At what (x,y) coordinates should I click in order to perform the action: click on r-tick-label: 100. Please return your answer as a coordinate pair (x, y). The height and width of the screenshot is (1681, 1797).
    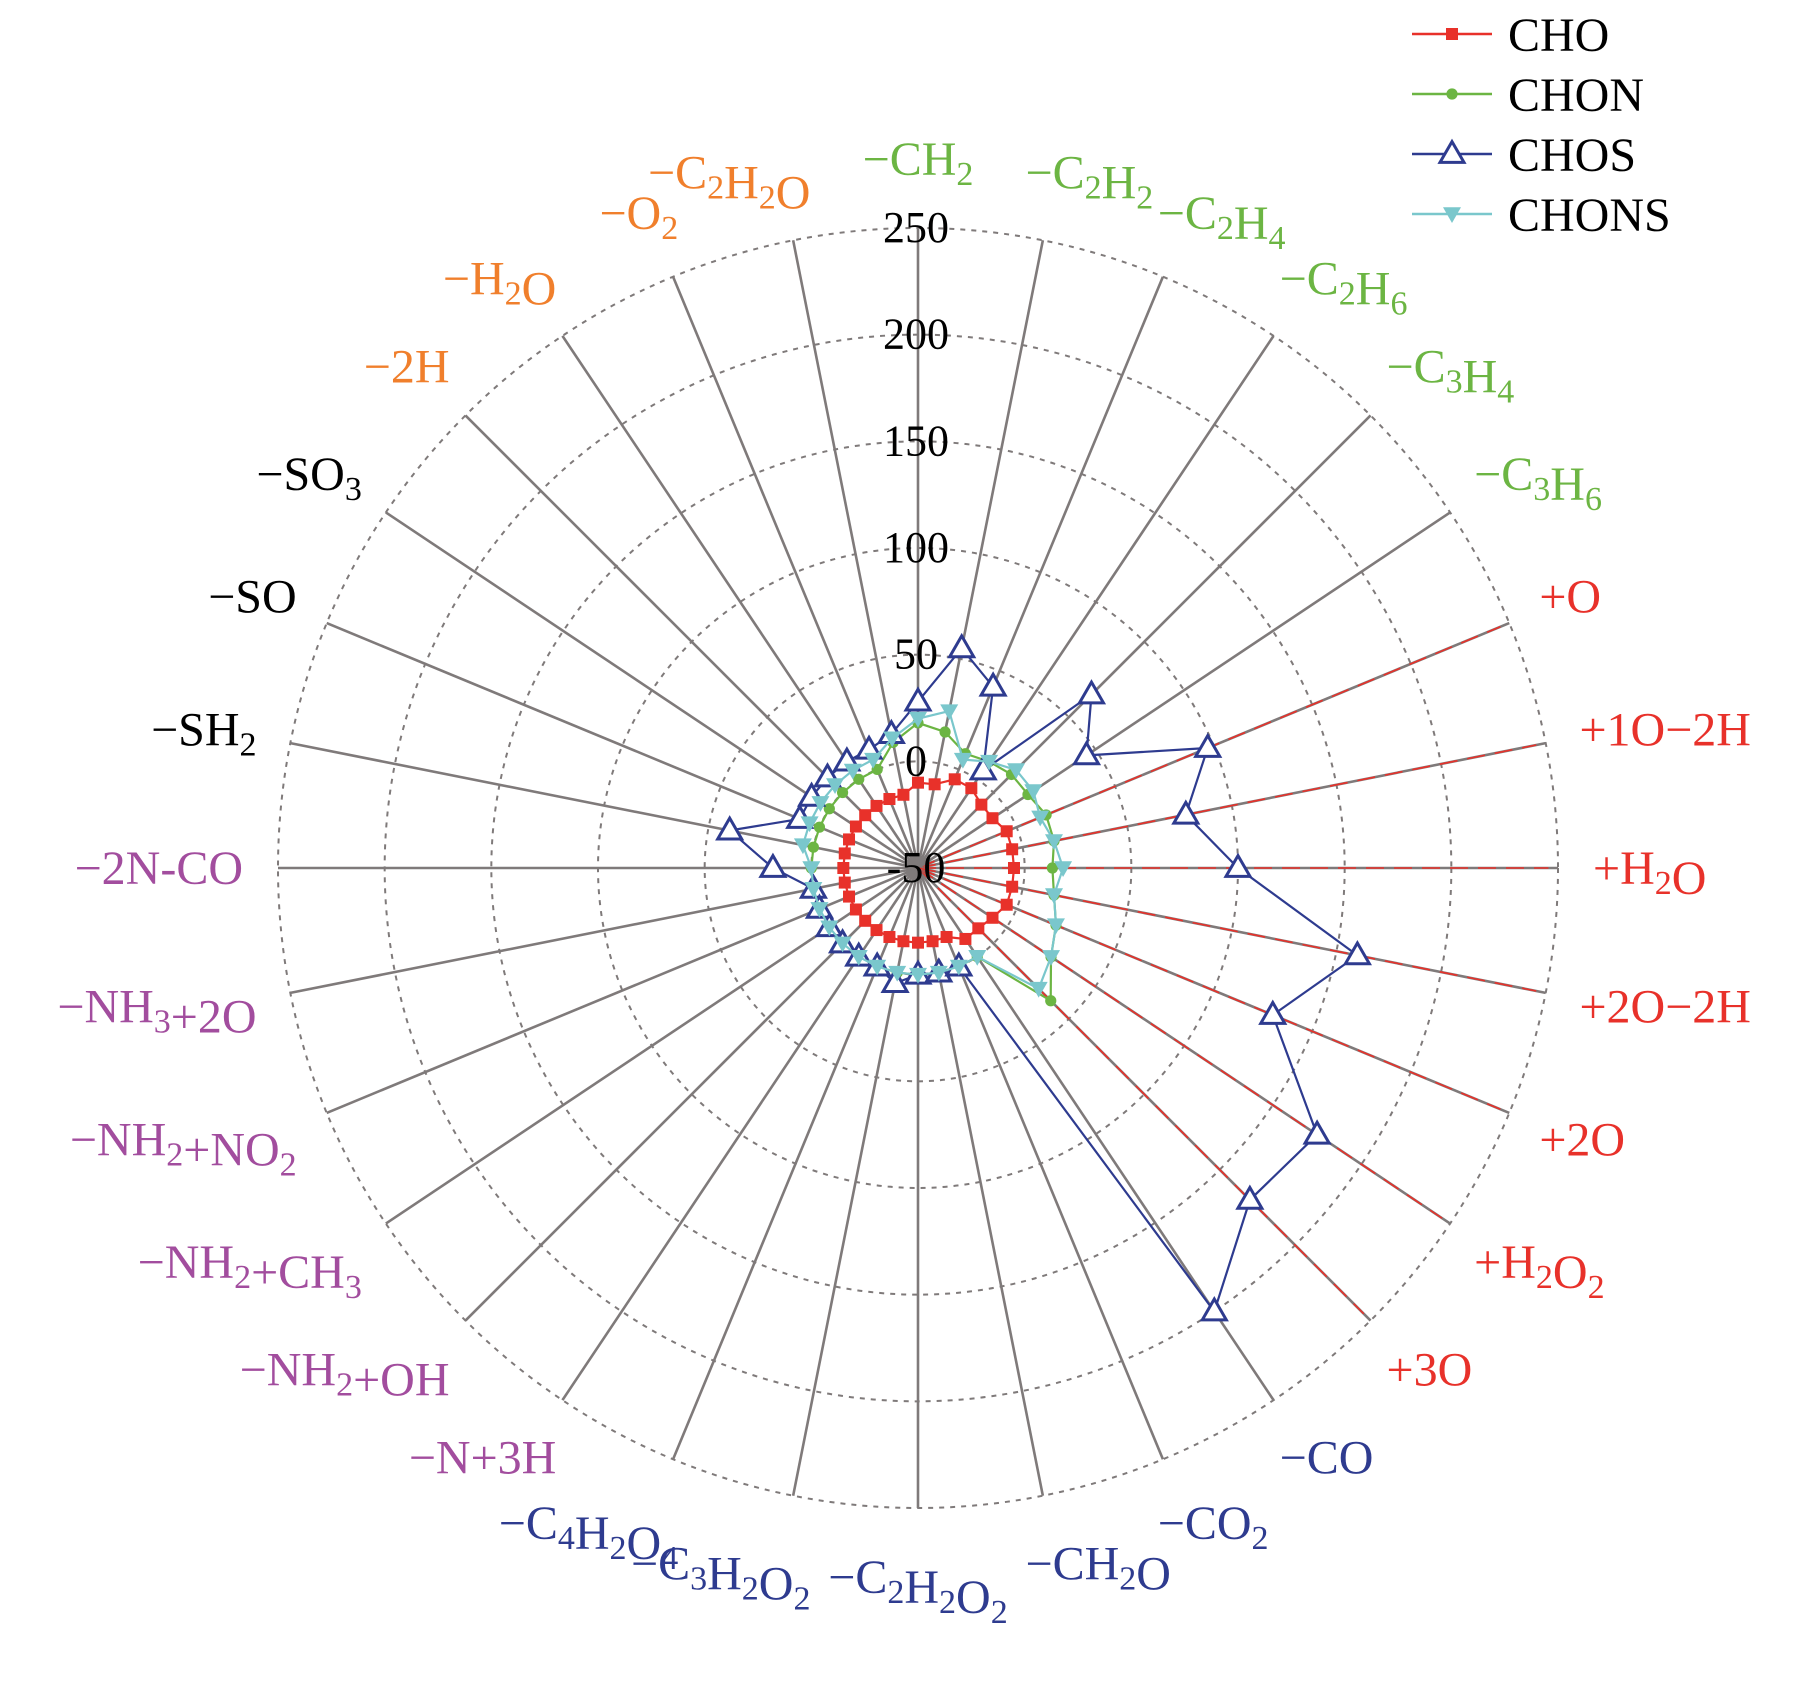
    Looking at the image, I should click on (916, 547).